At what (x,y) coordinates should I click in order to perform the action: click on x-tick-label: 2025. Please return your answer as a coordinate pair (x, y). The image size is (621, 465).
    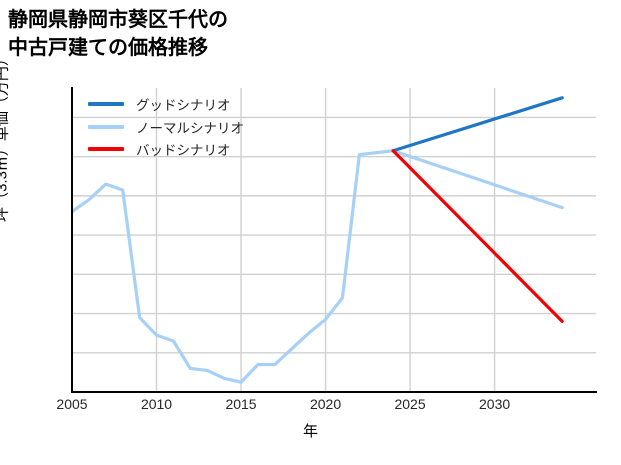
    Looking at the image, I should click on (410, 404).